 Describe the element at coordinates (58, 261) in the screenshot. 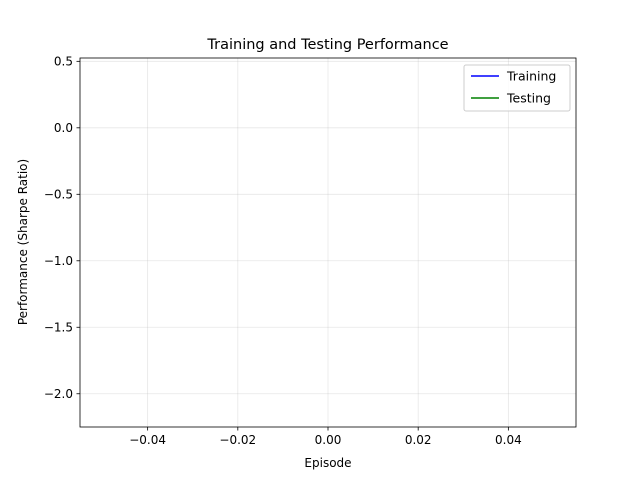

I see `y-tick-label: −1.0` at that location.